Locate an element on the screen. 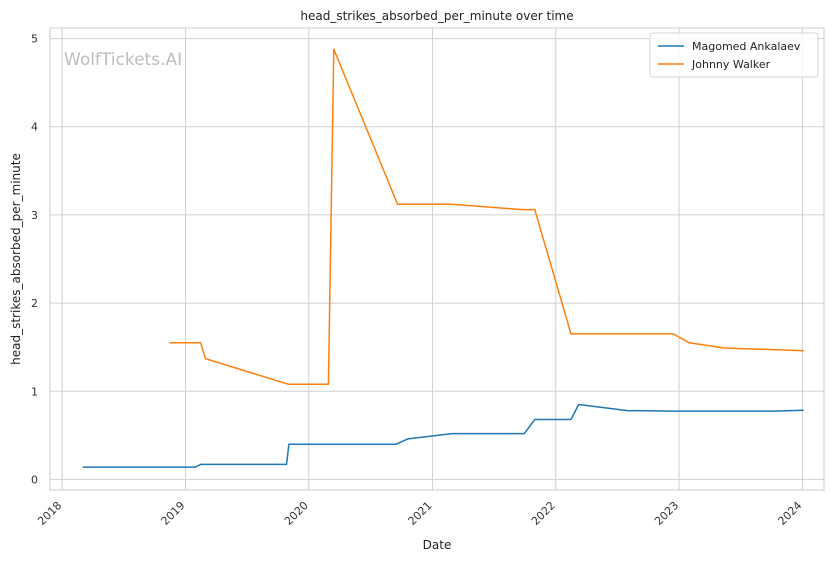  y-tick-label: 2 is located at coordinates (34, 303).